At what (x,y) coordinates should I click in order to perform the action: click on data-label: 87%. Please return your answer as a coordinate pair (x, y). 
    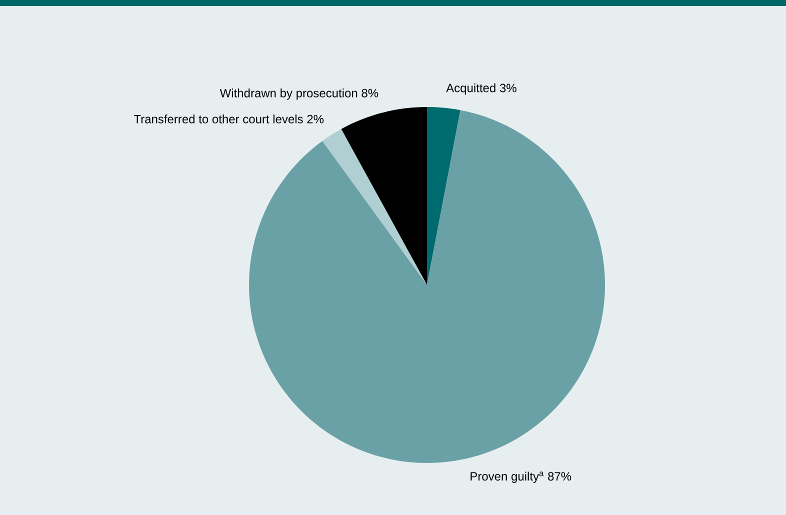
    Looking at the image, I should click on (560, 476).